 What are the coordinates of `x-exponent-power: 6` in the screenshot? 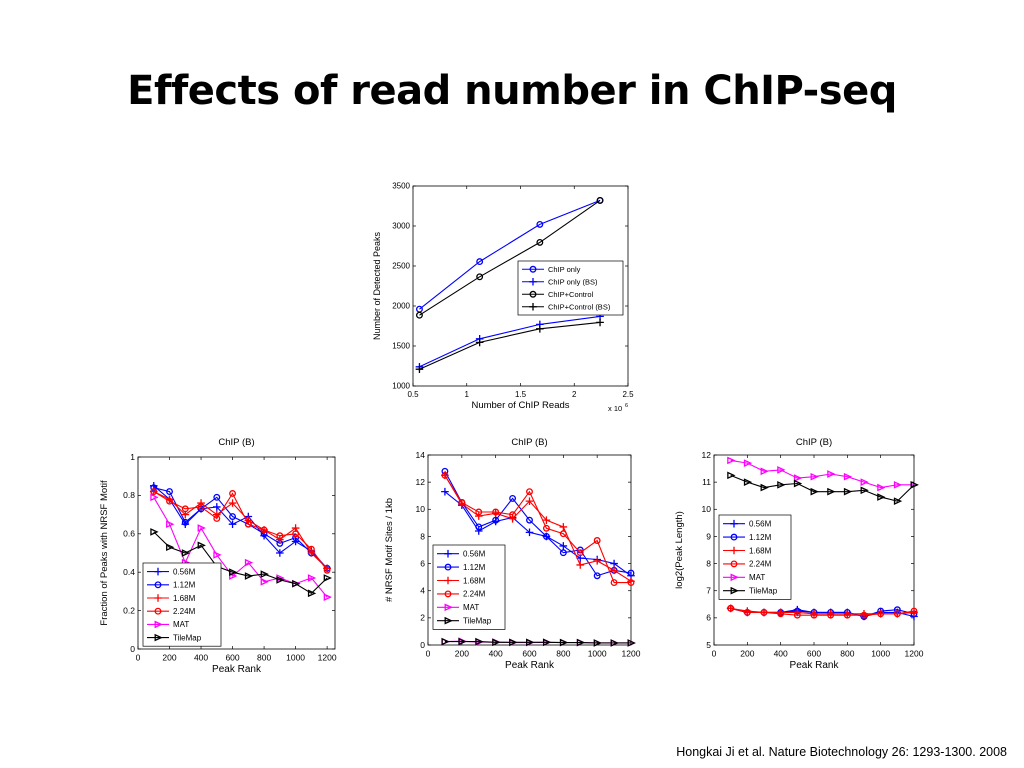 It's located at (626, 406).